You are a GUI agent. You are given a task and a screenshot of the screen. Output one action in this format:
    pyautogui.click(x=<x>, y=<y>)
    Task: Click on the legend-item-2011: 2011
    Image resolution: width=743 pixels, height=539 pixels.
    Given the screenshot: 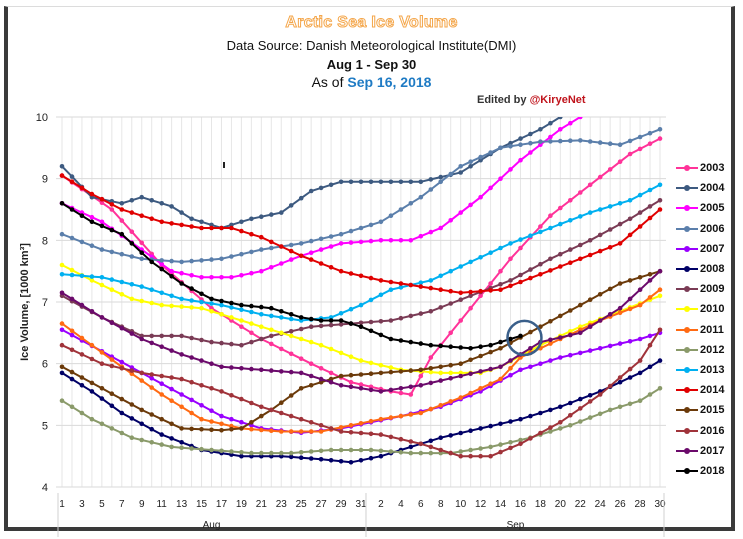 What is the action you would take?
    pyautogui.click(x=700, y=330)
    